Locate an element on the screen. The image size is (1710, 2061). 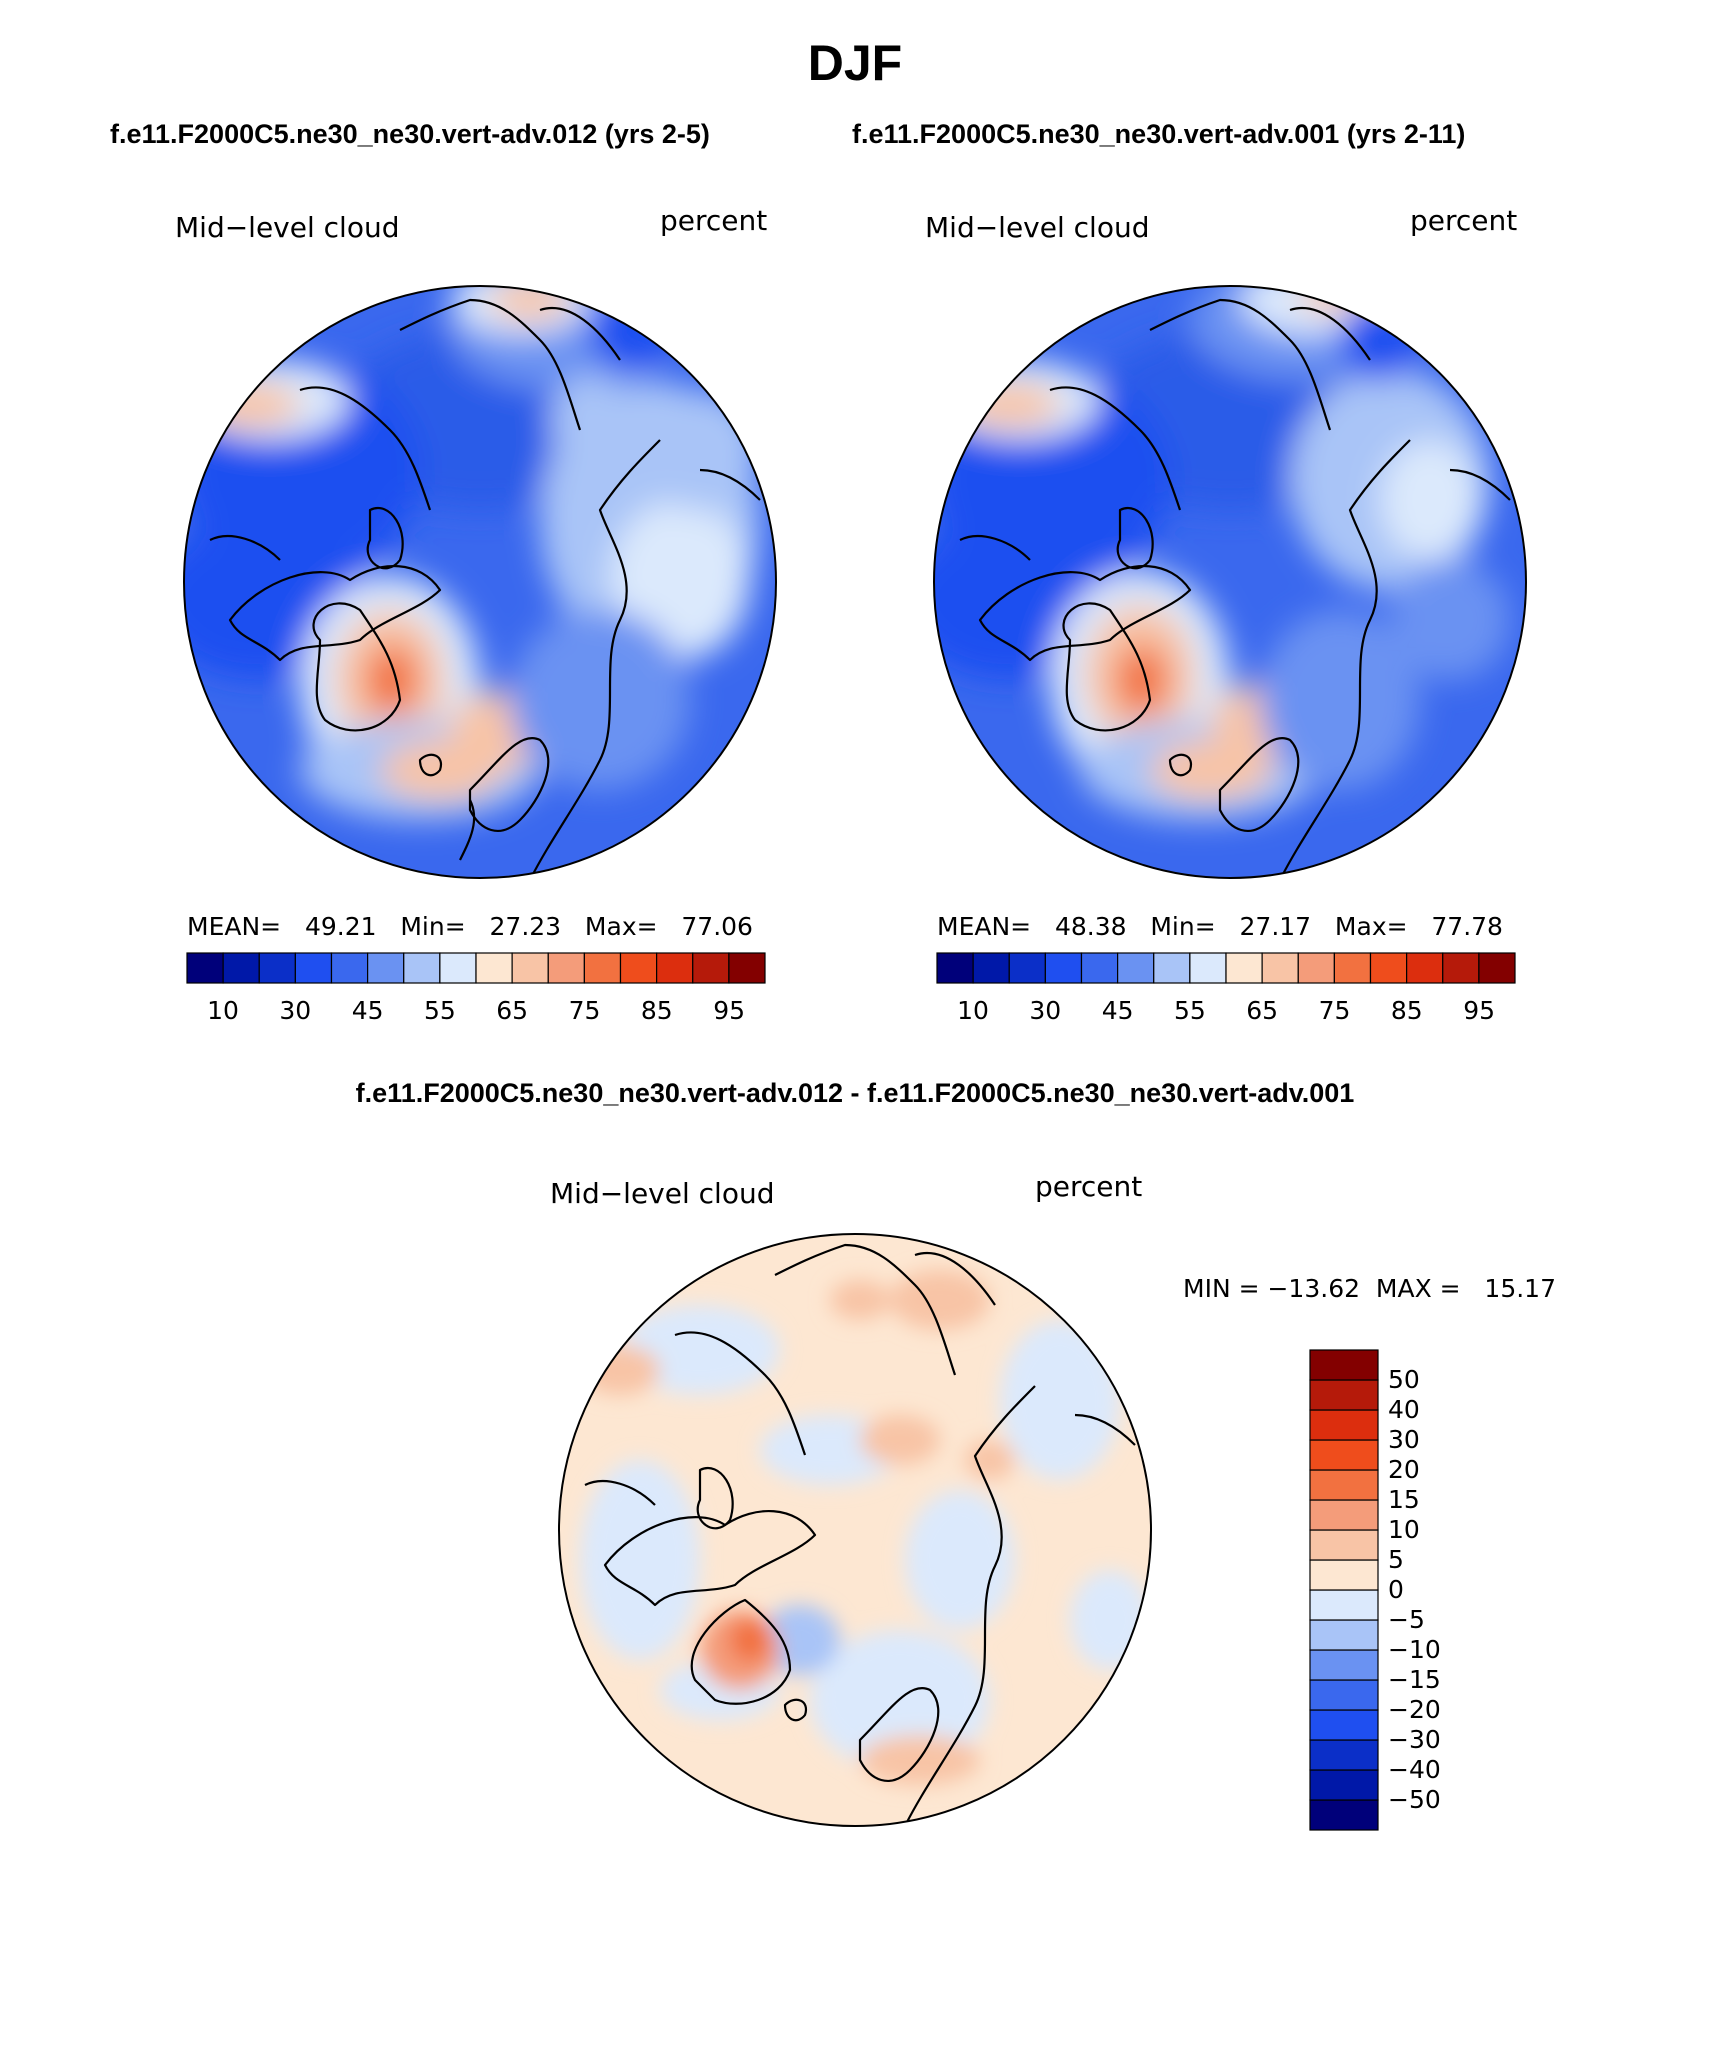
colorbar-tick-label: 20 is located at coordinates (1404, 1469).